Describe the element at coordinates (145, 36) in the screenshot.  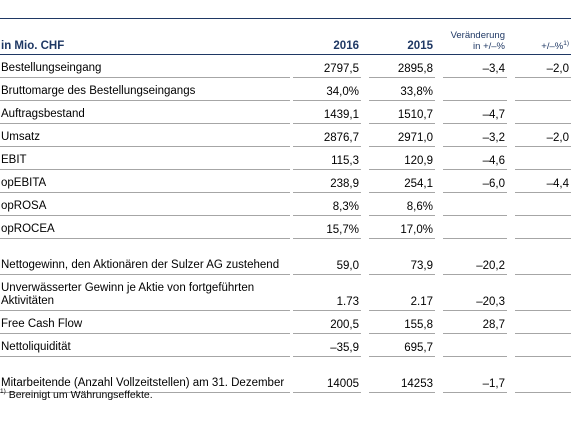
I see `header-unit: in Mio. CHF` at that location.